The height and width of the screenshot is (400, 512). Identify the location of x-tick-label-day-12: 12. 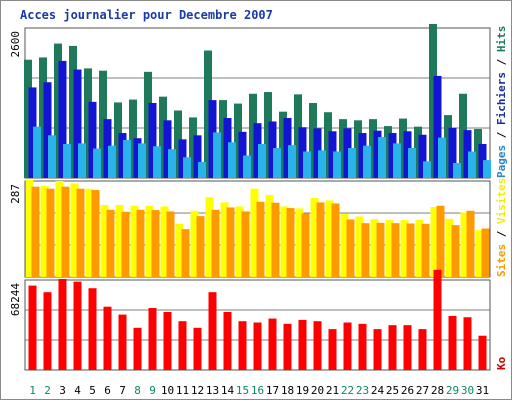
(197, 390).